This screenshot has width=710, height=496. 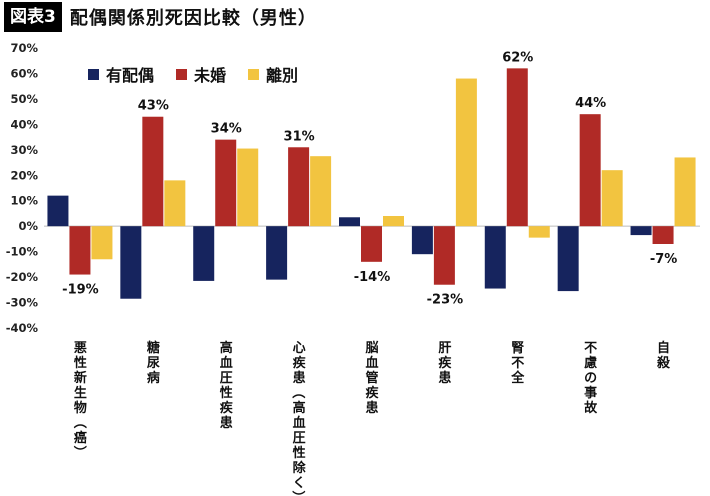 What do you see at coordinates (371, 378) in the screenshot?
I see `category-label-char: 管` at bounding box center [371, 378].